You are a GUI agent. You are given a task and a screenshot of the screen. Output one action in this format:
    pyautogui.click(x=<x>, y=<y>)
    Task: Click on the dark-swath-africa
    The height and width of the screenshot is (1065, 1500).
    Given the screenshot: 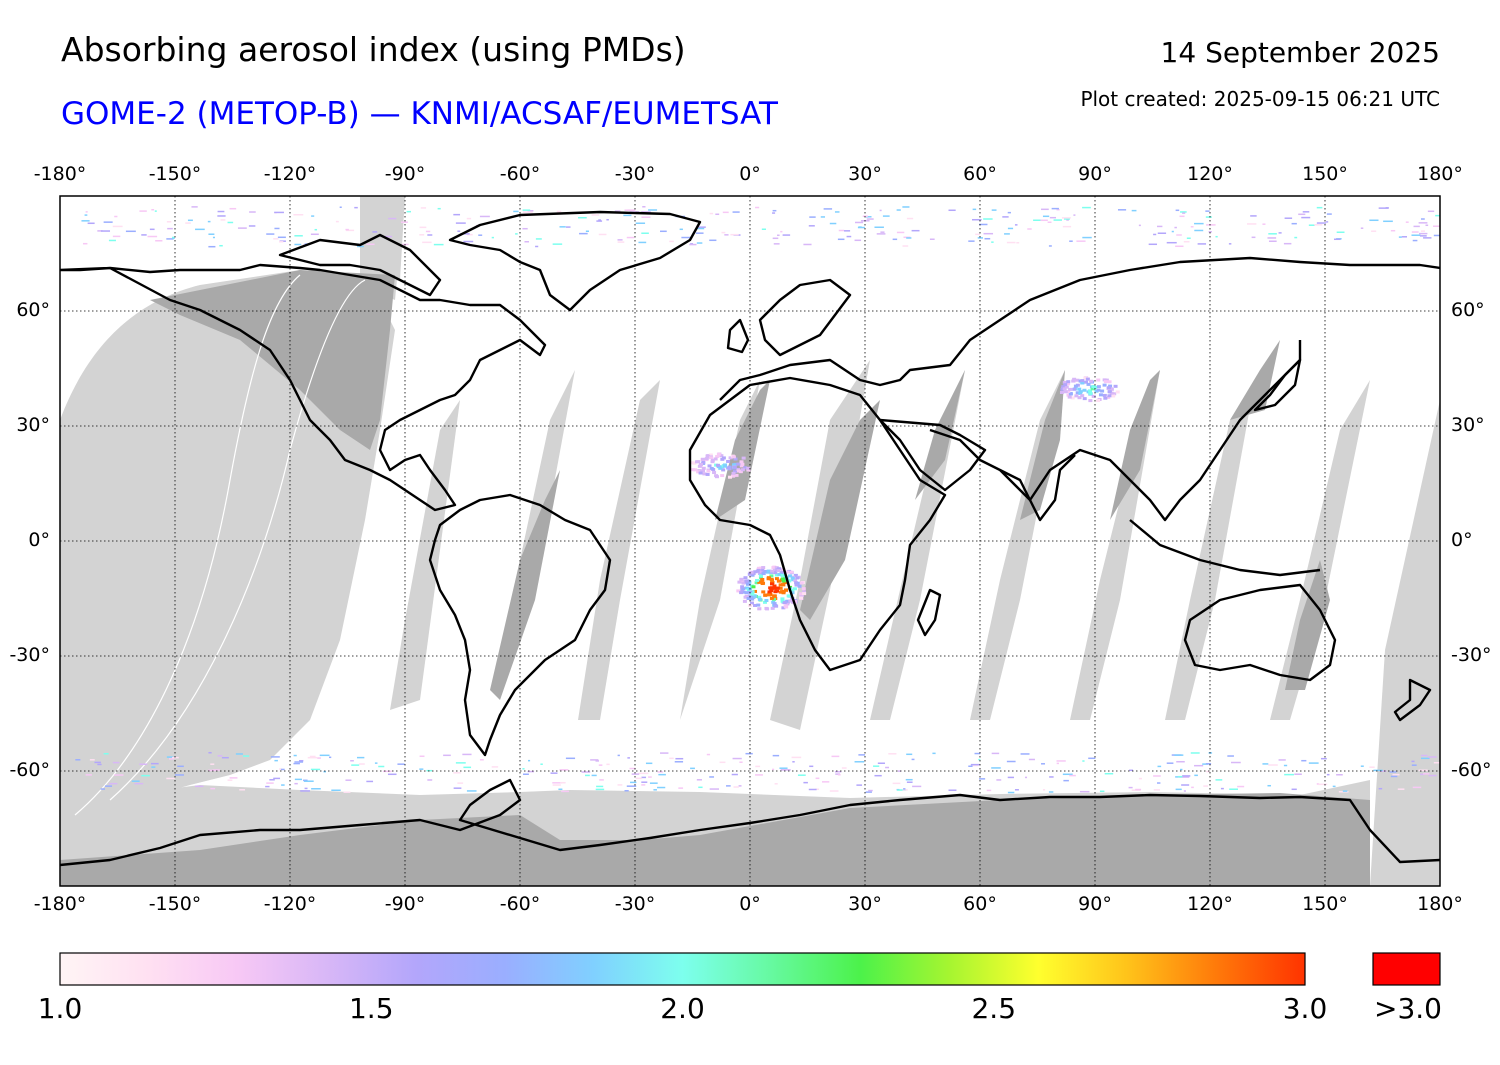 What is the action you would take?
    pyautogui.click(x=840, y=510)
    